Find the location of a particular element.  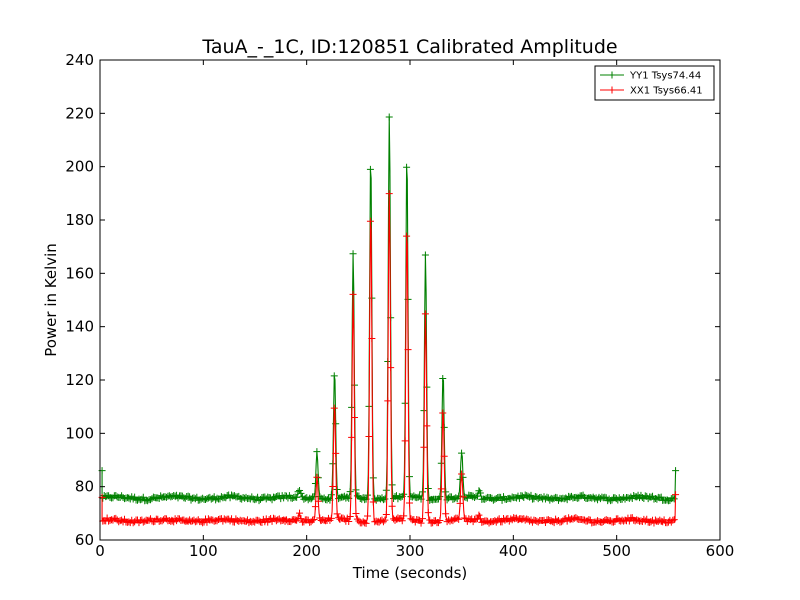

legend-marker is located at coordinates (612, 90).